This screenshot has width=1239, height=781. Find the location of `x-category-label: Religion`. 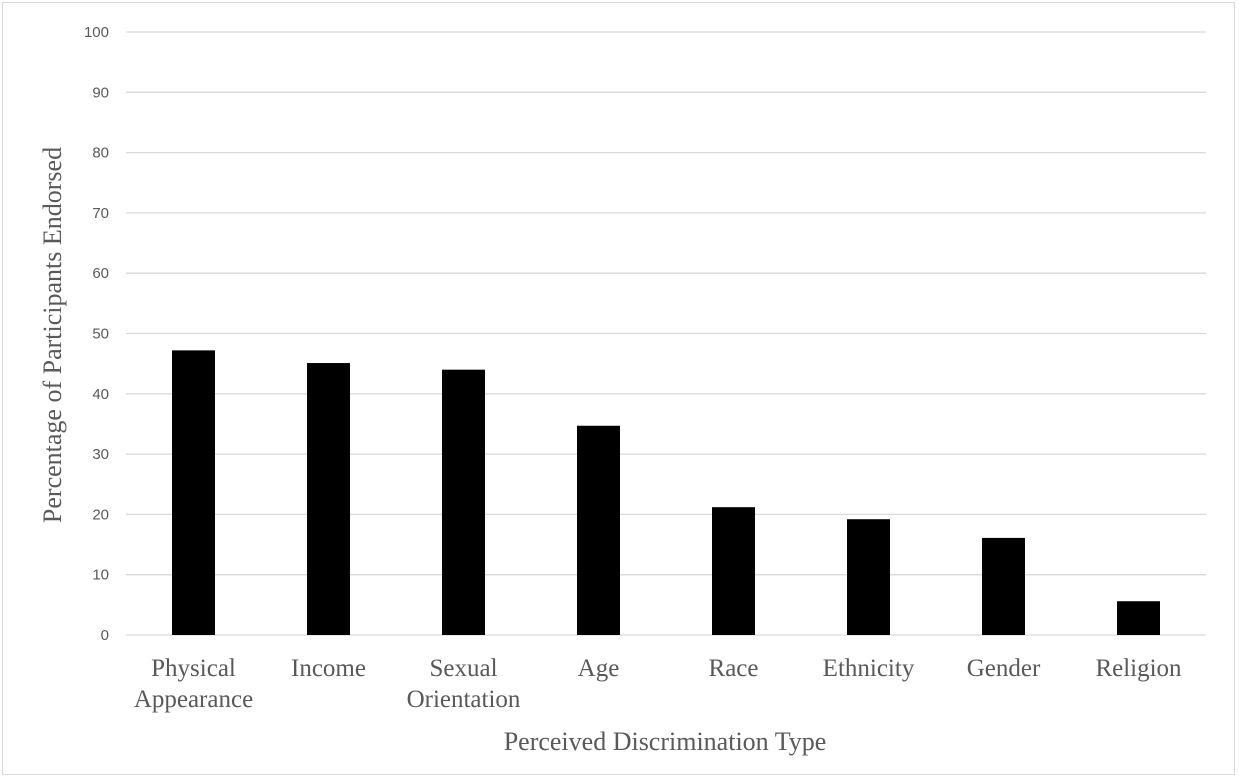

x-category-label: Religion is located at coordinates (1138, 668).